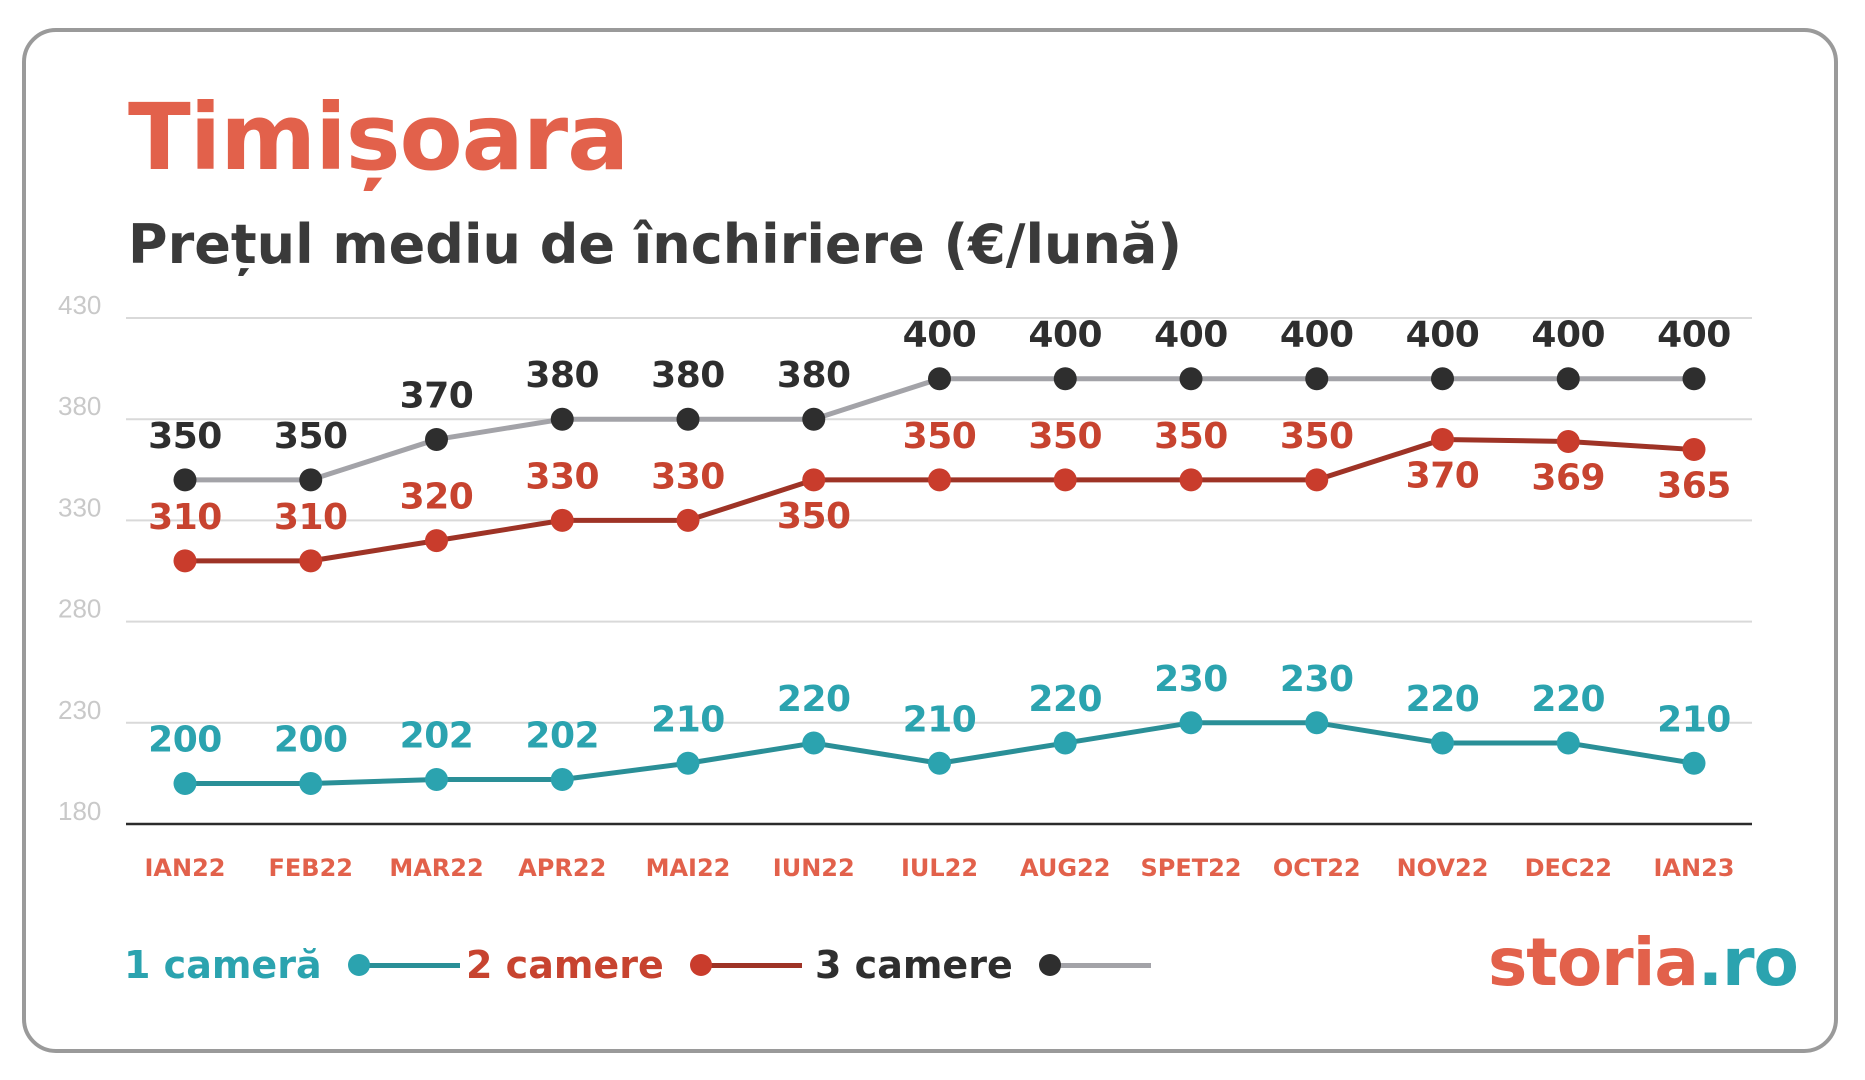 The height and width of the screenshot is (1080, 1865). Describe the element at coordinates (436, 868) in the screenshot. I see `x-tick-label: MAR22` at that location.